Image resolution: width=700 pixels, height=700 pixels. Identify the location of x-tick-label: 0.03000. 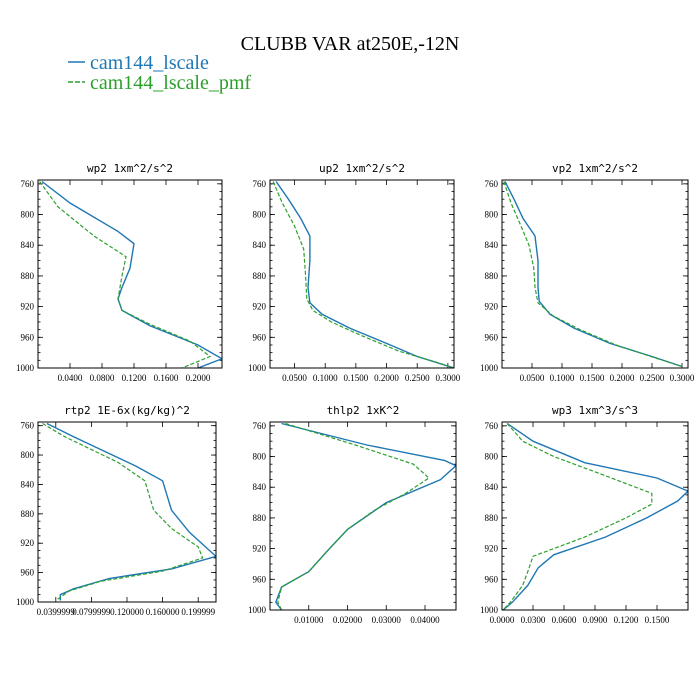
(387, 620).